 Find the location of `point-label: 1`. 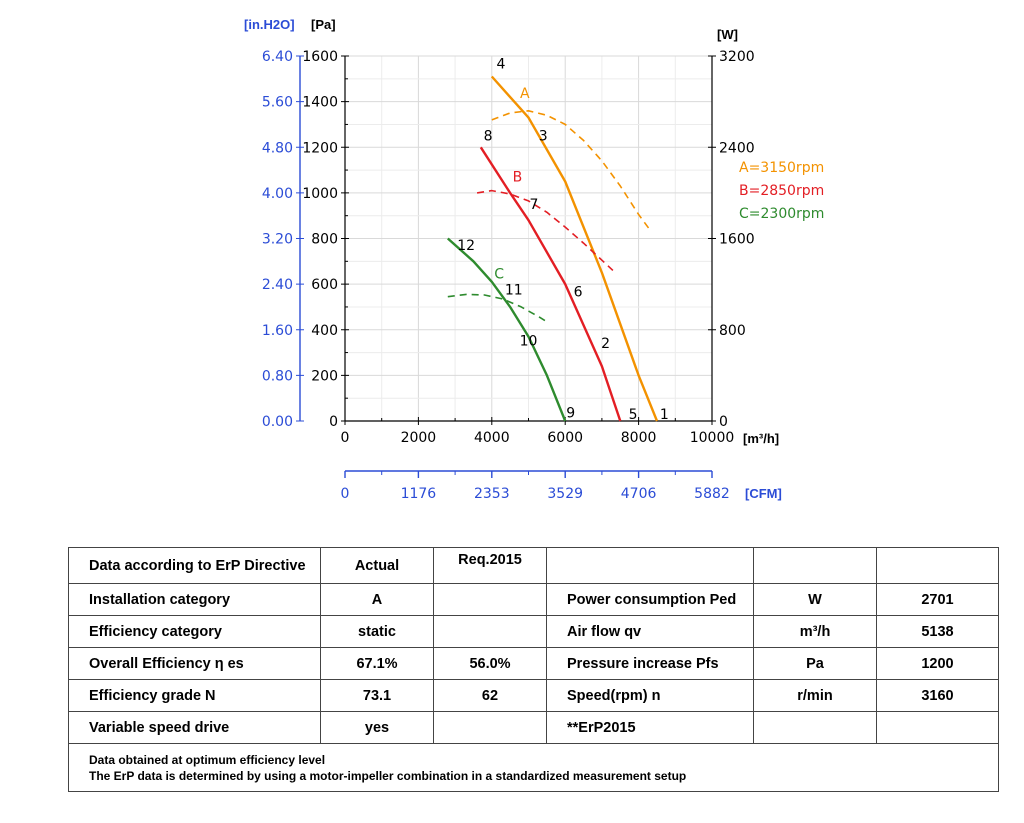

point-label: 1 is located at coordinates (664, 415).